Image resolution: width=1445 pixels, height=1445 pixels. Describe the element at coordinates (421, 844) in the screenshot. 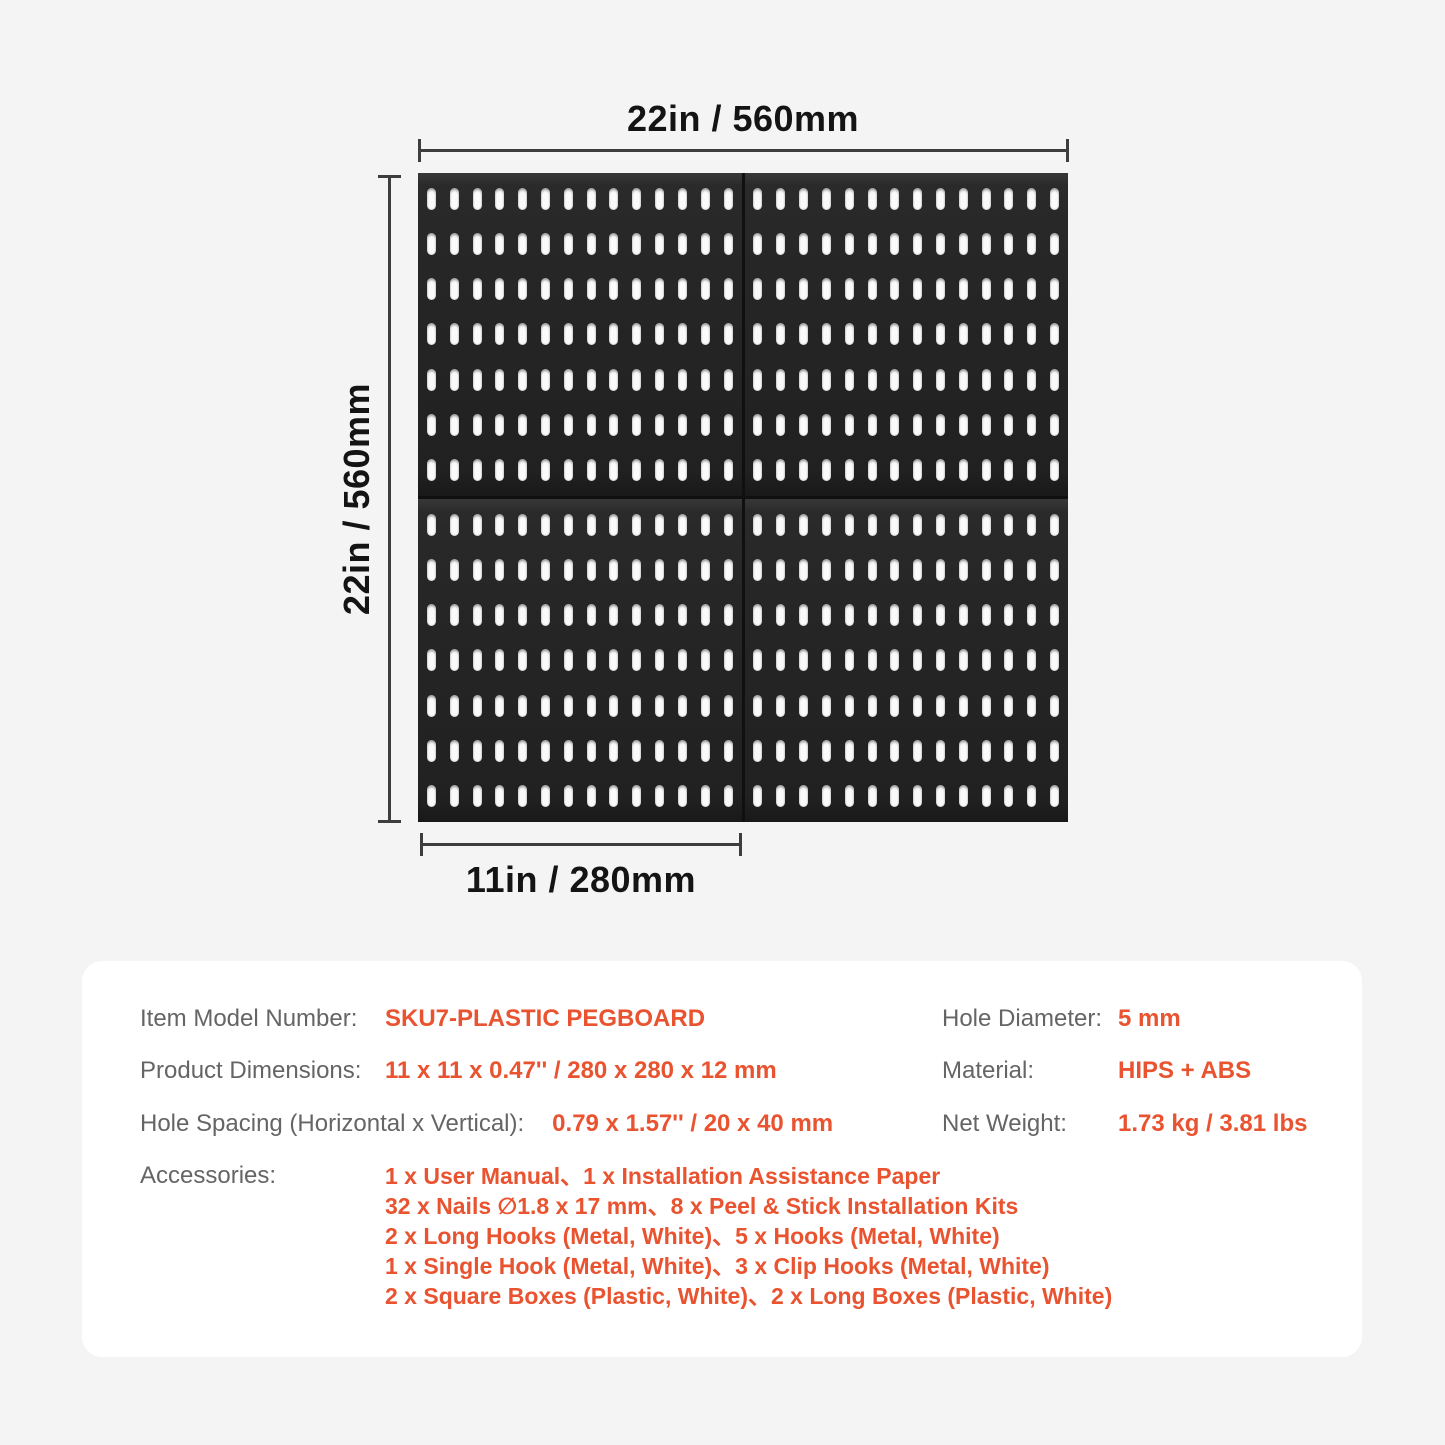

I see `bottom-dimension-tick-left` at that location.